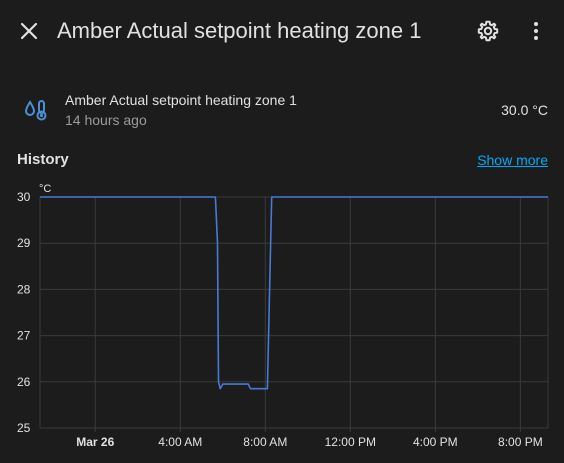 The height and width of the screenshot is (463, 564). I want to click on x-tick-label: 8:00 PM, so click(520, 442).